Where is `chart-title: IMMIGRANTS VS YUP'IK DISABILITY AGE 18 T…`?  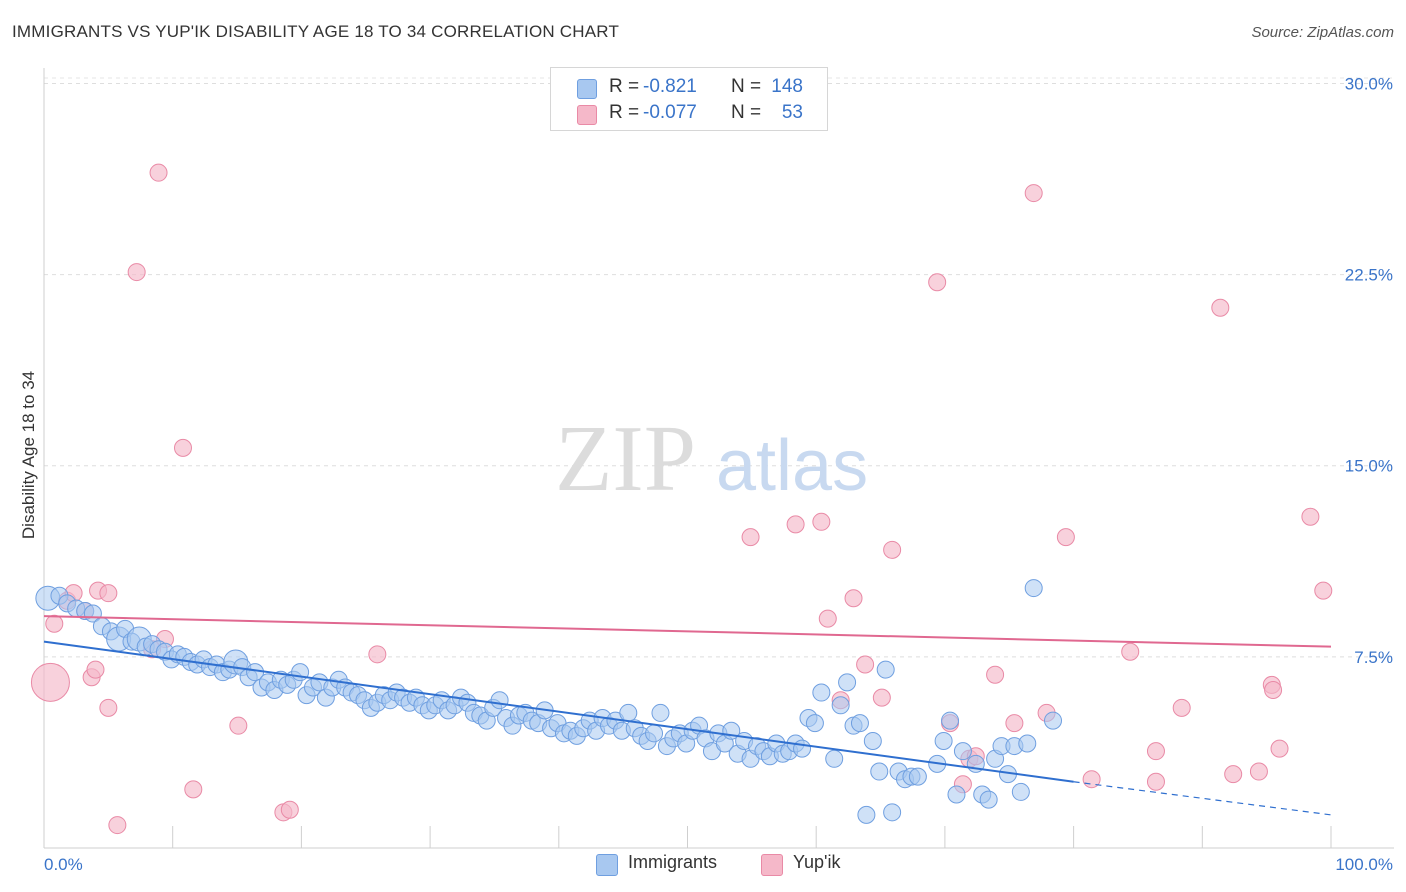 chart-title: IMMIGRANTS VS YUP'IK DISABILITY AGE 18 T… is located at coordinates (316, 31).